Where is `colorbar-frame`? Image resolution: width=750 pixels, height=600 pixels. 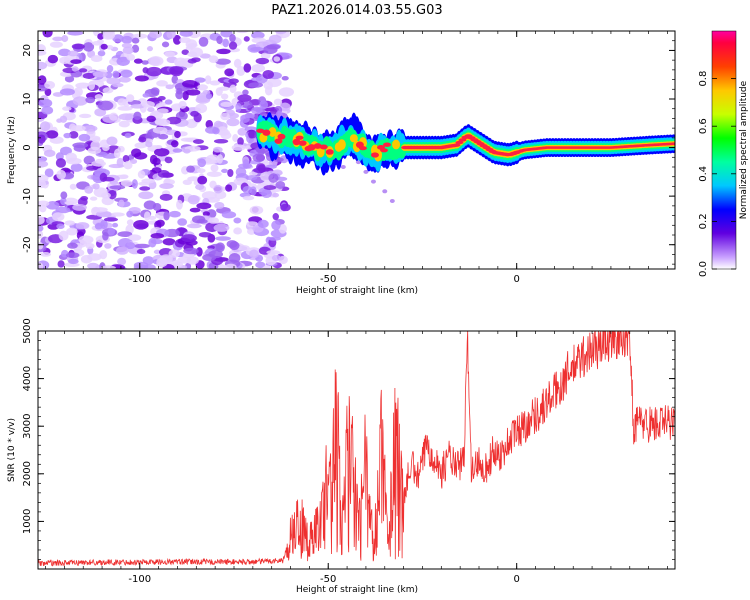 colorbar-frame is located at coordinates (724, 150).